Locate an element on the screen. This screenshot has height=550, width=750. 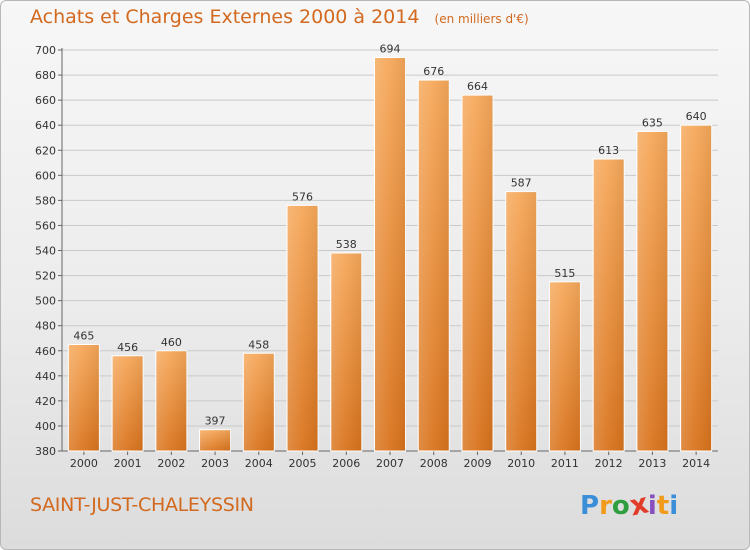
logo-letter: o is located at coordinates (620, 506).